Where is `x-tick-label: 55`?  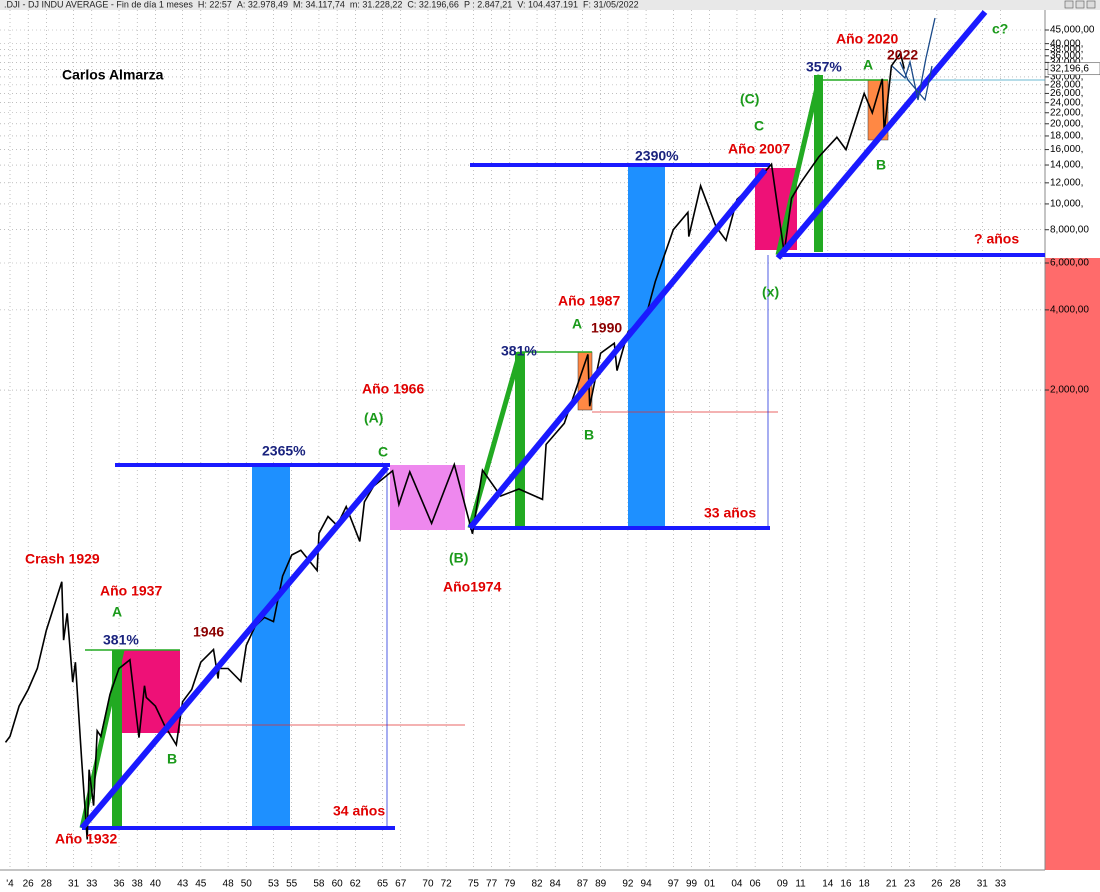 x-tick-label: 55 is located at coordinates (292, 884).